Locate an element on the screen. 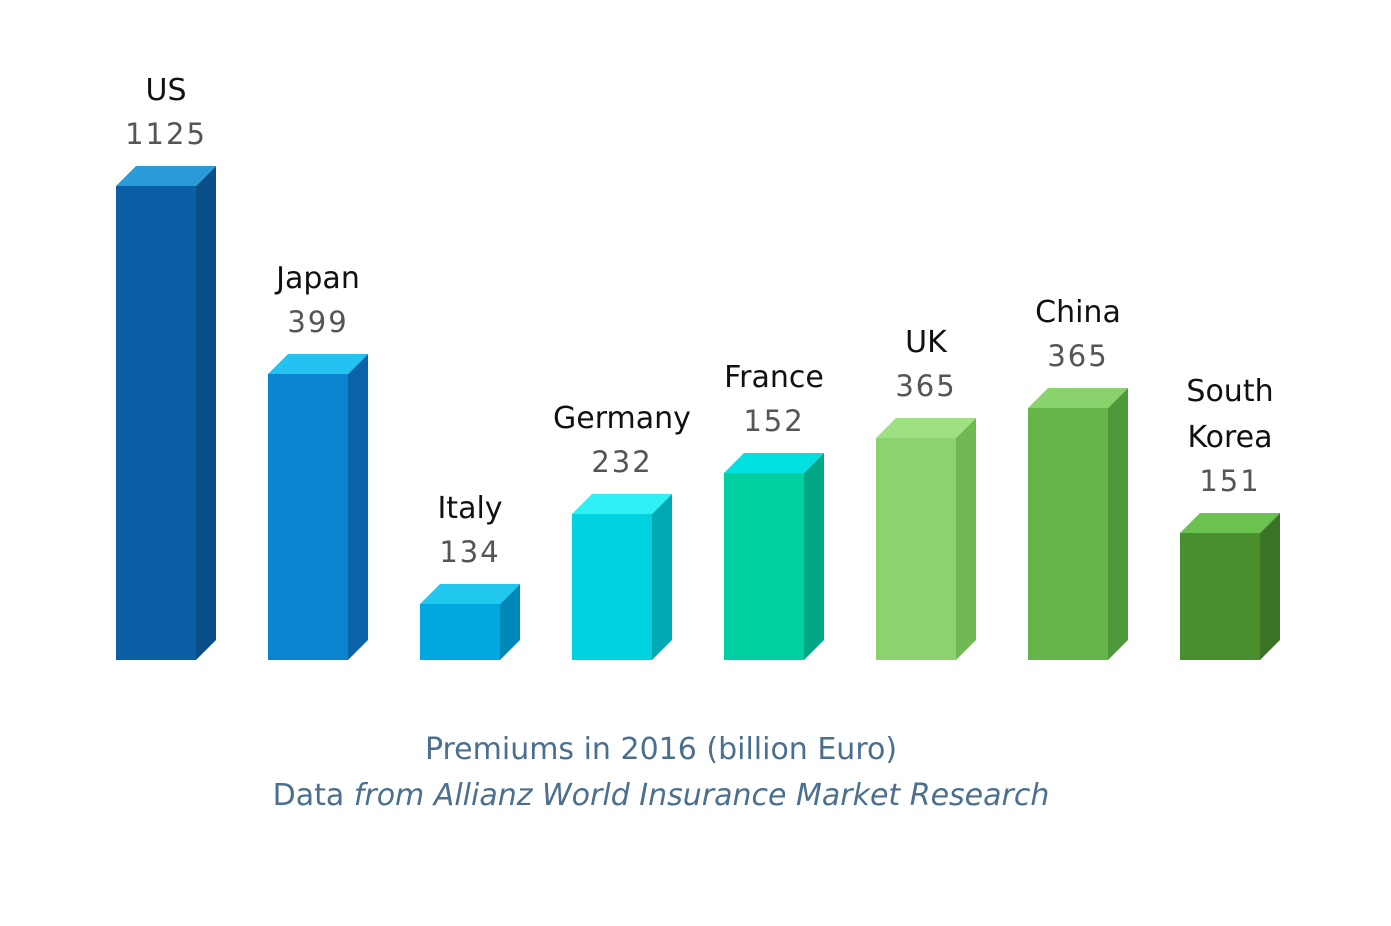 The image size is (1391, 926). bar-uk is located at coordinates (926, 539).